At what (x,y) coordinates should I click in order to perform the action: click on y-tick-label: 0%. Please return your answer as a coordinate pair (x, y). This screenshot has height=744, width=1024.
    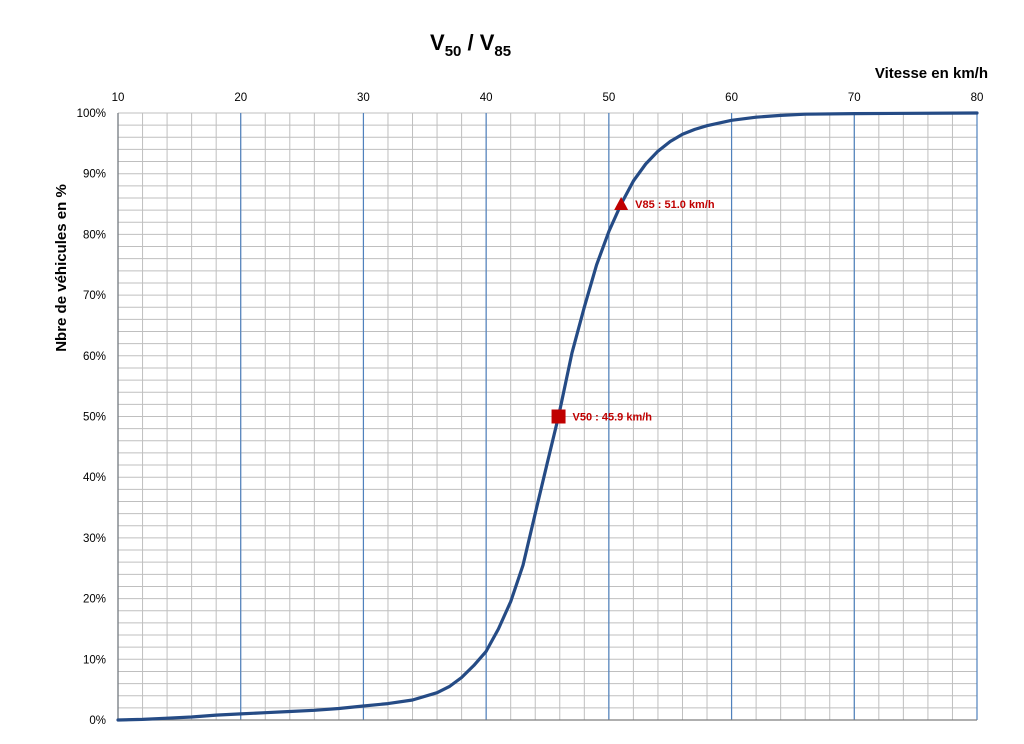
    Looking at the image, I should click on (97, 721).